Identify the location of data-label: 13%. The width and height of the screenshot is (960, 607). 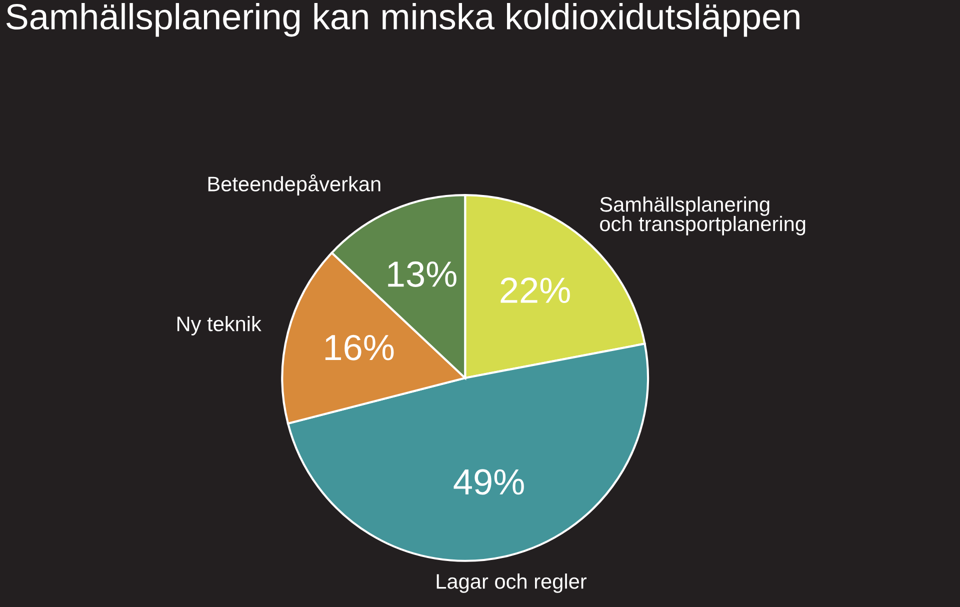
(422, 274).